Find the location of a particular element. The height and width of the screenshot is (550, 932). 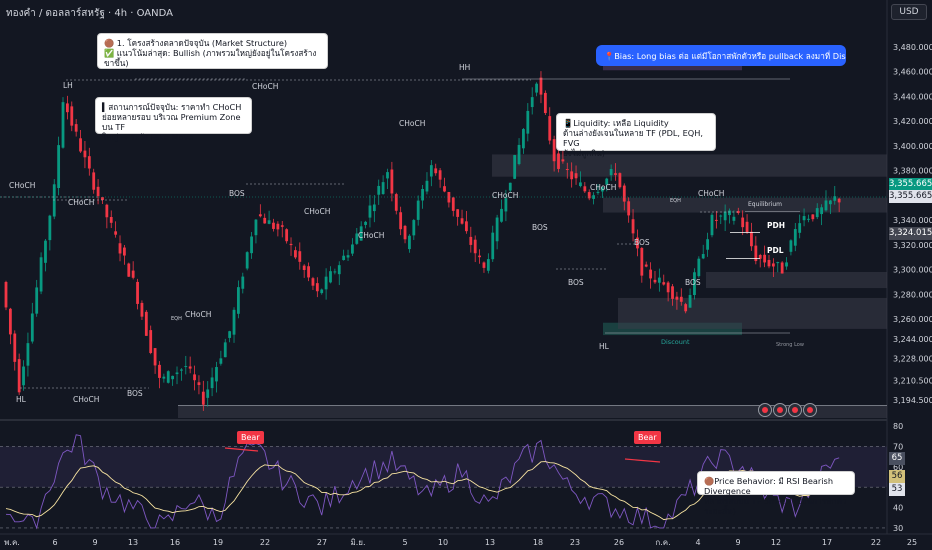

time-tick-label: 18 is located at coordinates (538, 542).